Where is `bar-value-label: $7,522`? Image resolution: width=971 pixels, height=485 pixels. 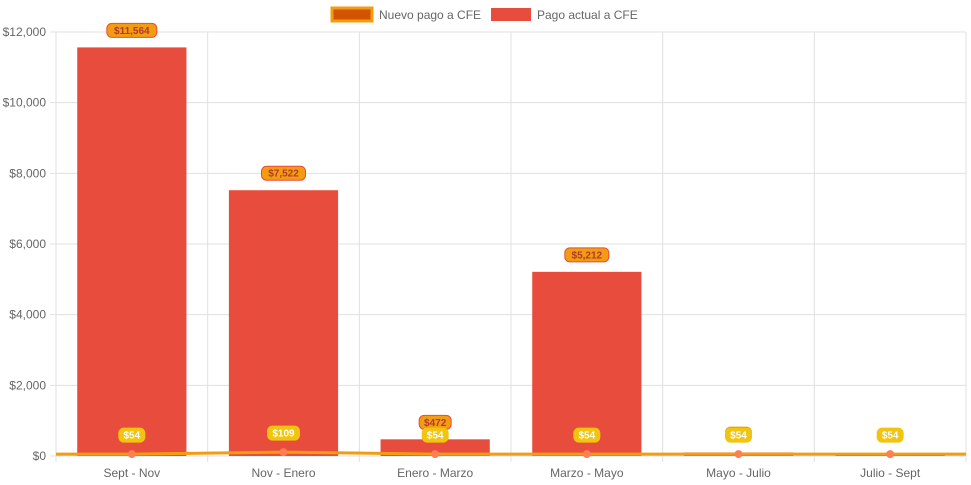 bar-value-label: $7,522 is located at coordinates (283, 174).